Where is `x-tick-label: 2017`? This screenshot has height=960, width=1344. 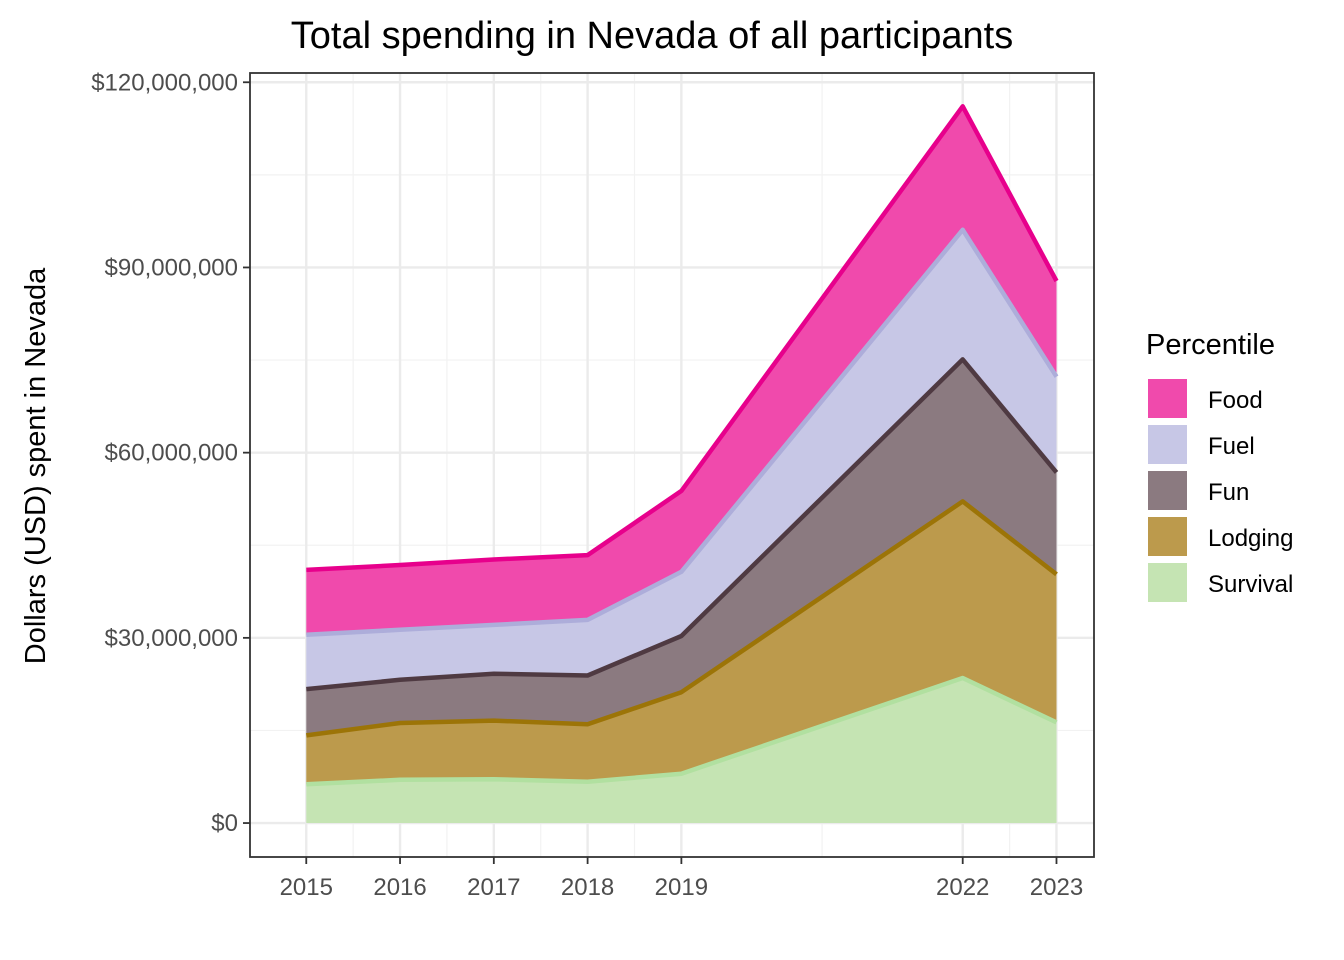 x-tick-label: 2017 is located at coordinates (493, 887).